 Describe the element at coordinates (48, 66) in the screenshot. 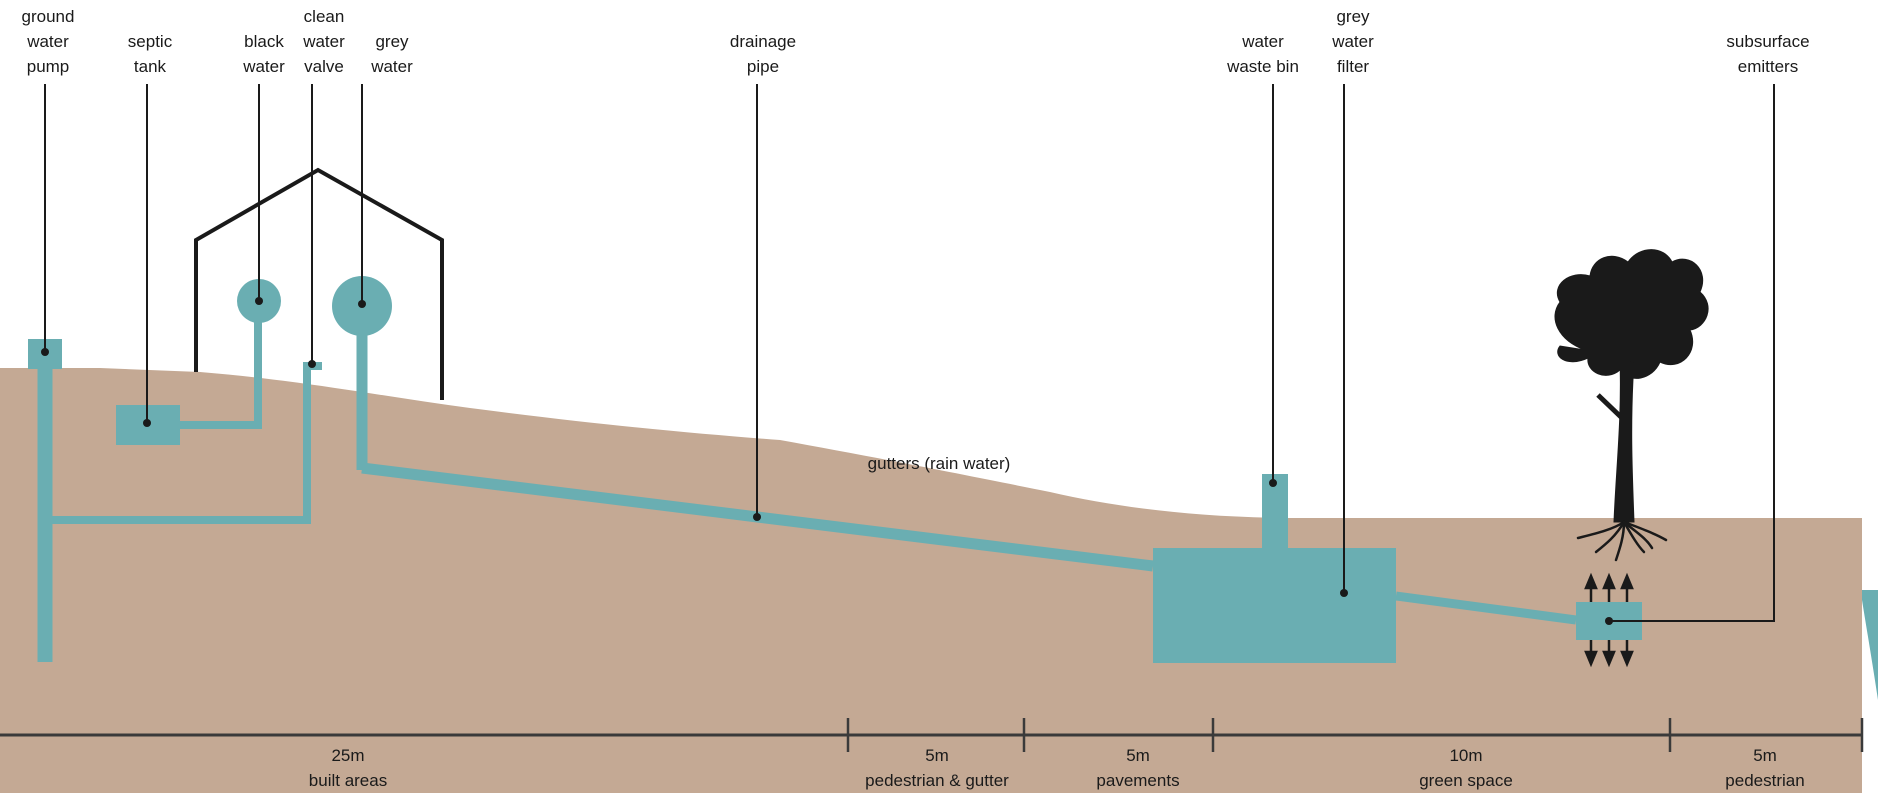

I see `svg-text: pump` at that location.